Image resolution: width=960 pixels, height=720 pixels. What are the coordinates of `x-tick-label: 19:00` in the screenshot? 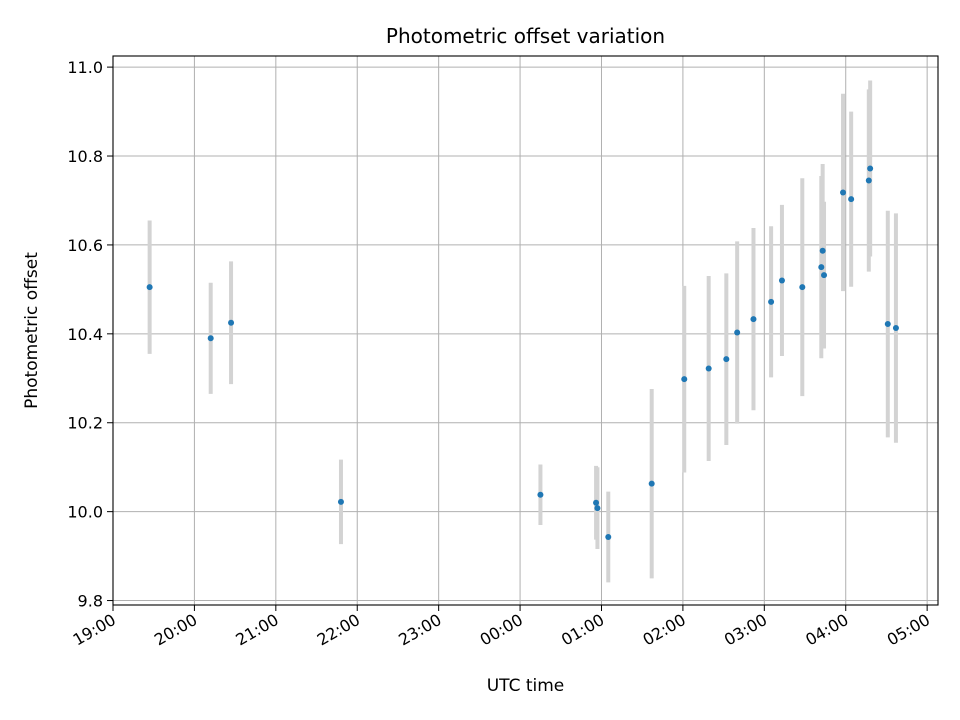 It's located at (94, 630).